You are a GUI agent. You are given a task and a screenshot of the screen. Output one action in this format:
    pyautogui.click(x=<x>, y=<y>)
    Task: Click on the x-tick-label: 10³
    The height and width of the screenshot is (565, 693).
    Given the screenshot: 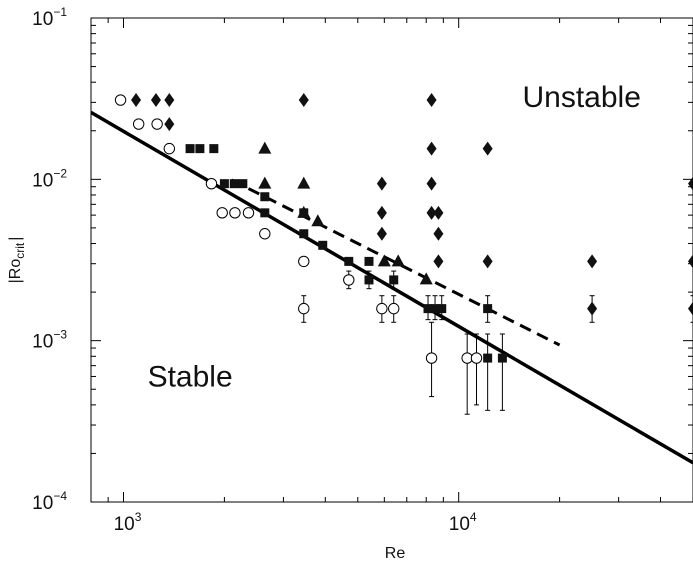 What is the action you would take?
    pyautogui.click(x=128, y=522)
    